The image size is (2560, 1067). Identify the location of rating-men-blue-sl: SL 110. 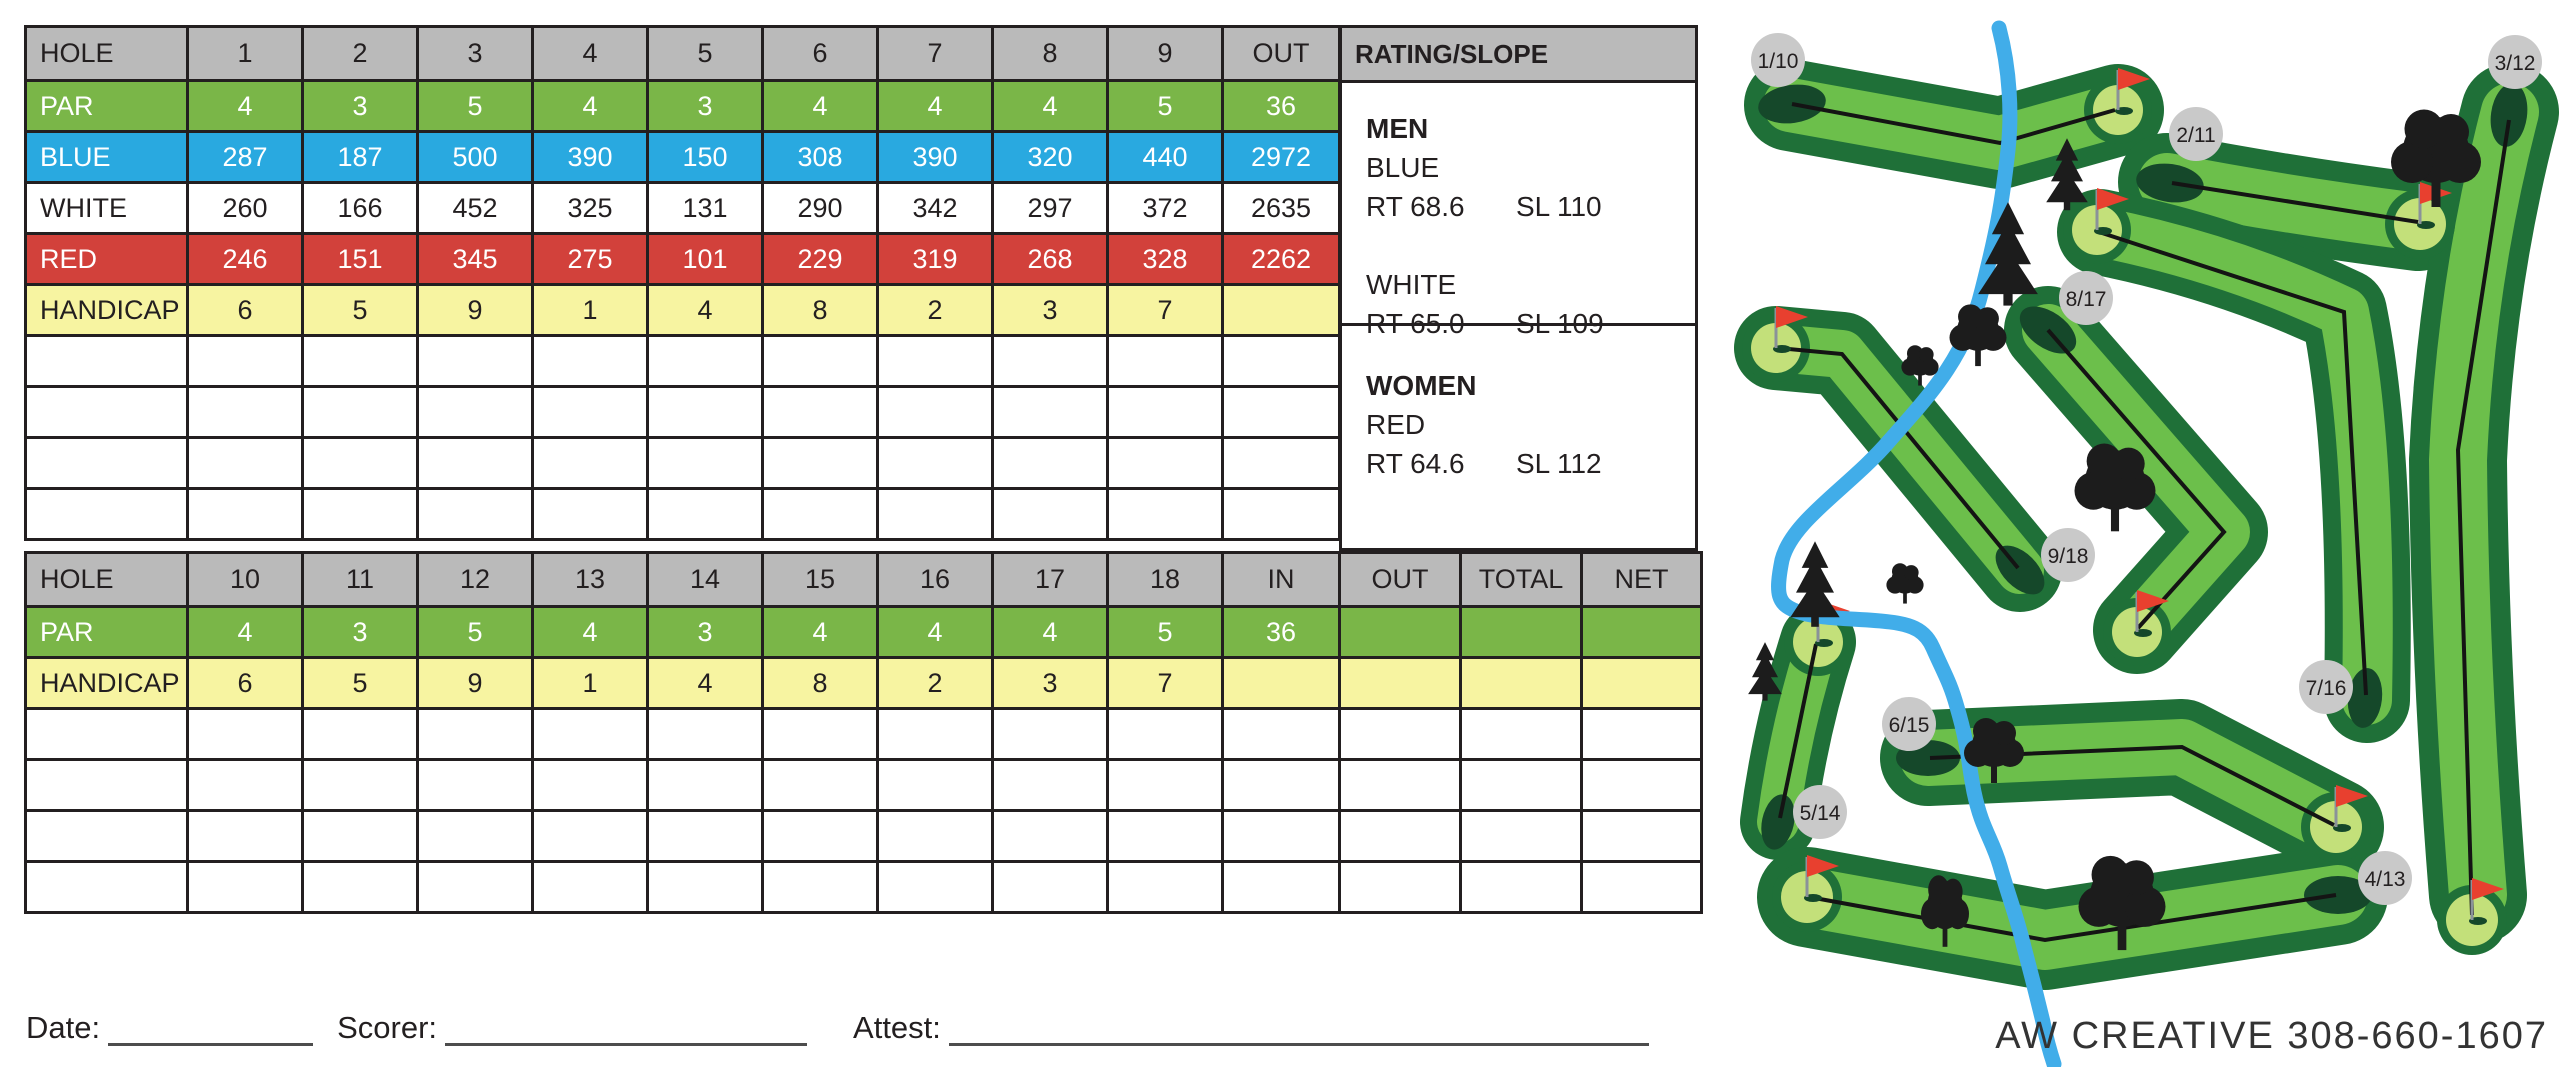
(1559, 206).